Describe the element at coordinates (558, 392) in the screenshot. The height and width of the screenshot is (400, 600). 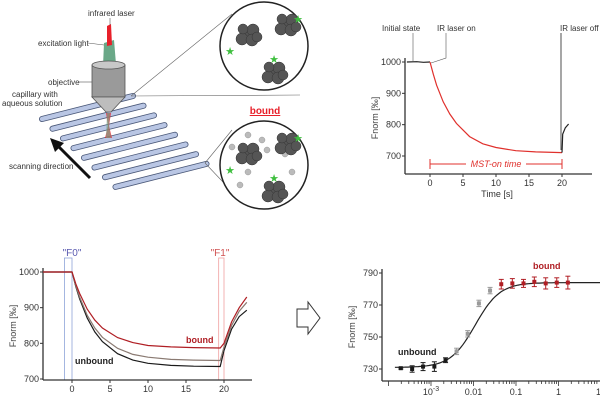
I see `x-tick-label: 1` at that location.